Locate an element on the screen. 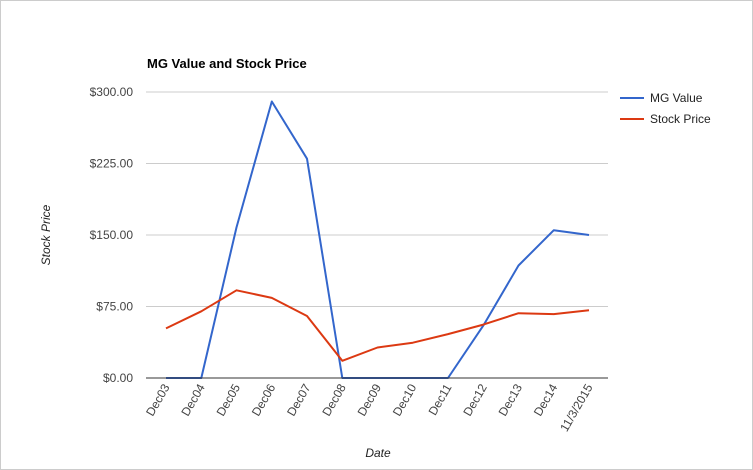  y-axis-title: Stock Price is located at coordinates (46, 234).